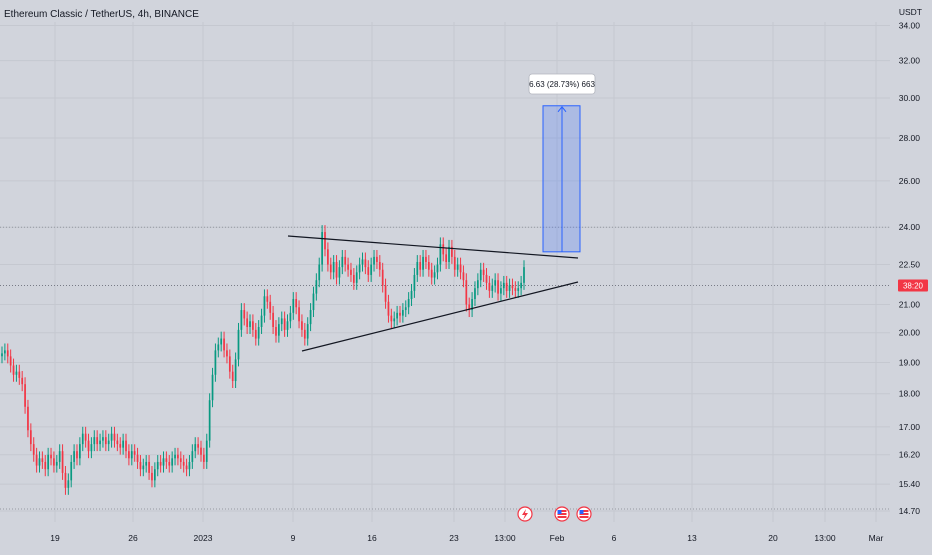 The height and width of the screenshot is (555, 932). What do you see at coordinates (910, 26) in the screenshot?
I see `y-tick-label: 34.00` at bounding box center [910, 26].